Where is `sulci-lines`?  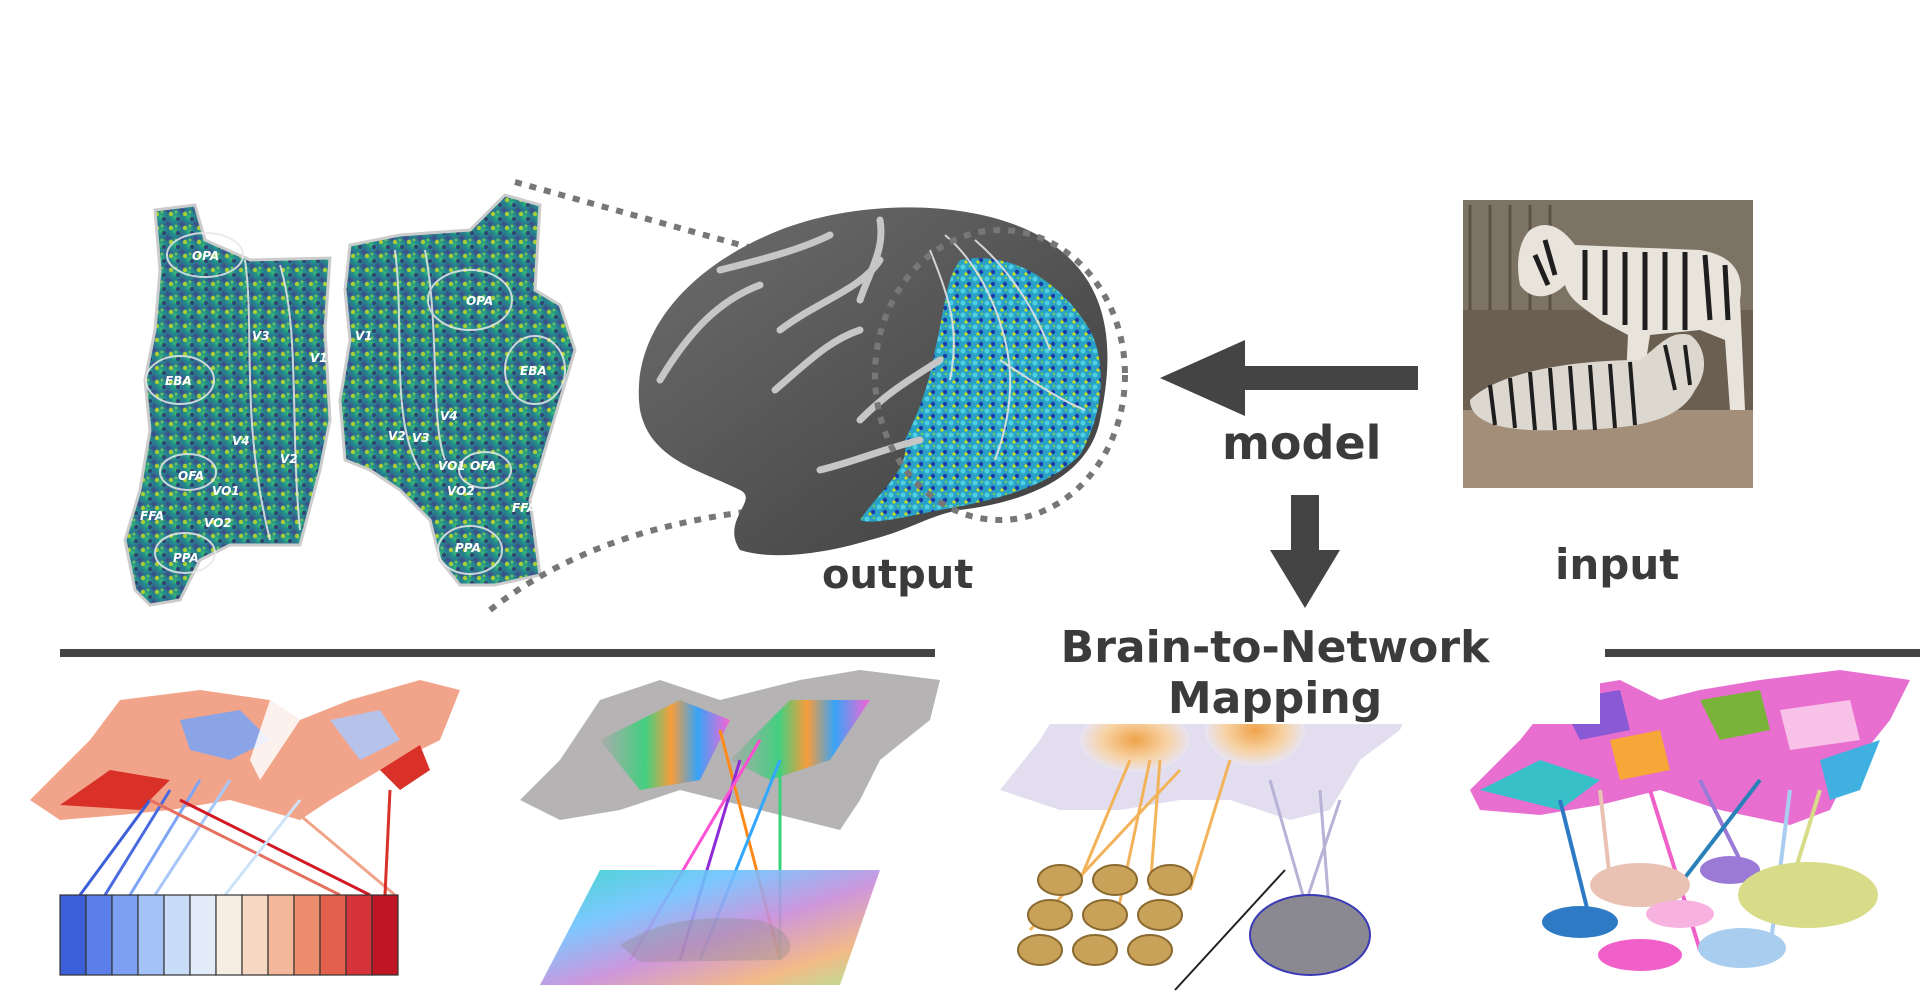 sulci-lines is located at coordinates (800, 345).